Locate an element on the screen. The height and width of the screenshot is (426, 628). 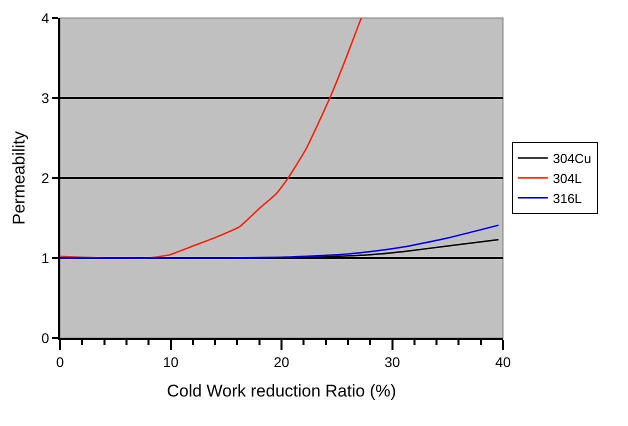
x-tick-label: 0 is located at coordinates (60, 362).